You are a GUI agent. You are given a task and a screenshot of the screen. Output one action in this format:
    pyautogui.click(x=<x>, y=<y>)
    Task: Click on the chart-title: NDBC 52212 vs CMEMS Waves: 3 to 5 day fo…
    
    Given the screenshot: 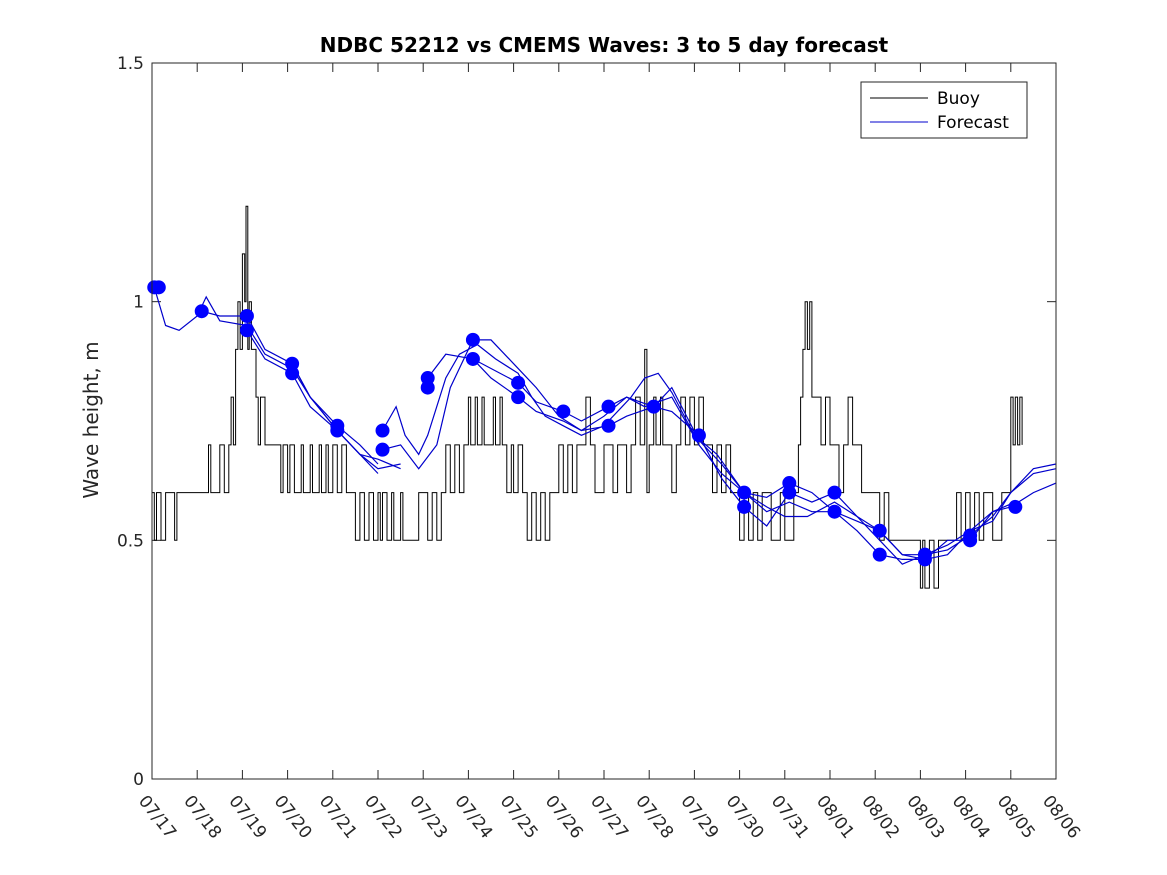 What is the action you would take?
    pyautogui.click(x=604, y=45)
    